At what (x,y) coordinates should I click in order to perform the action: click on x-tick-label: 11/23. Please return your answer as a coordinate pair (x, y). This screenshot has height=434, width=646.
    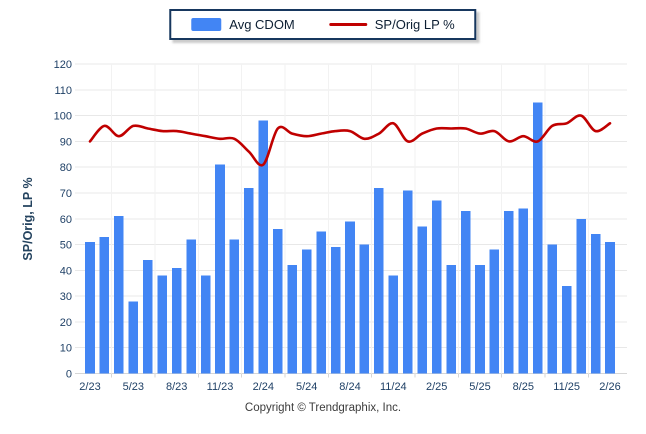
    Looking at the image, I should click on (220, 387).